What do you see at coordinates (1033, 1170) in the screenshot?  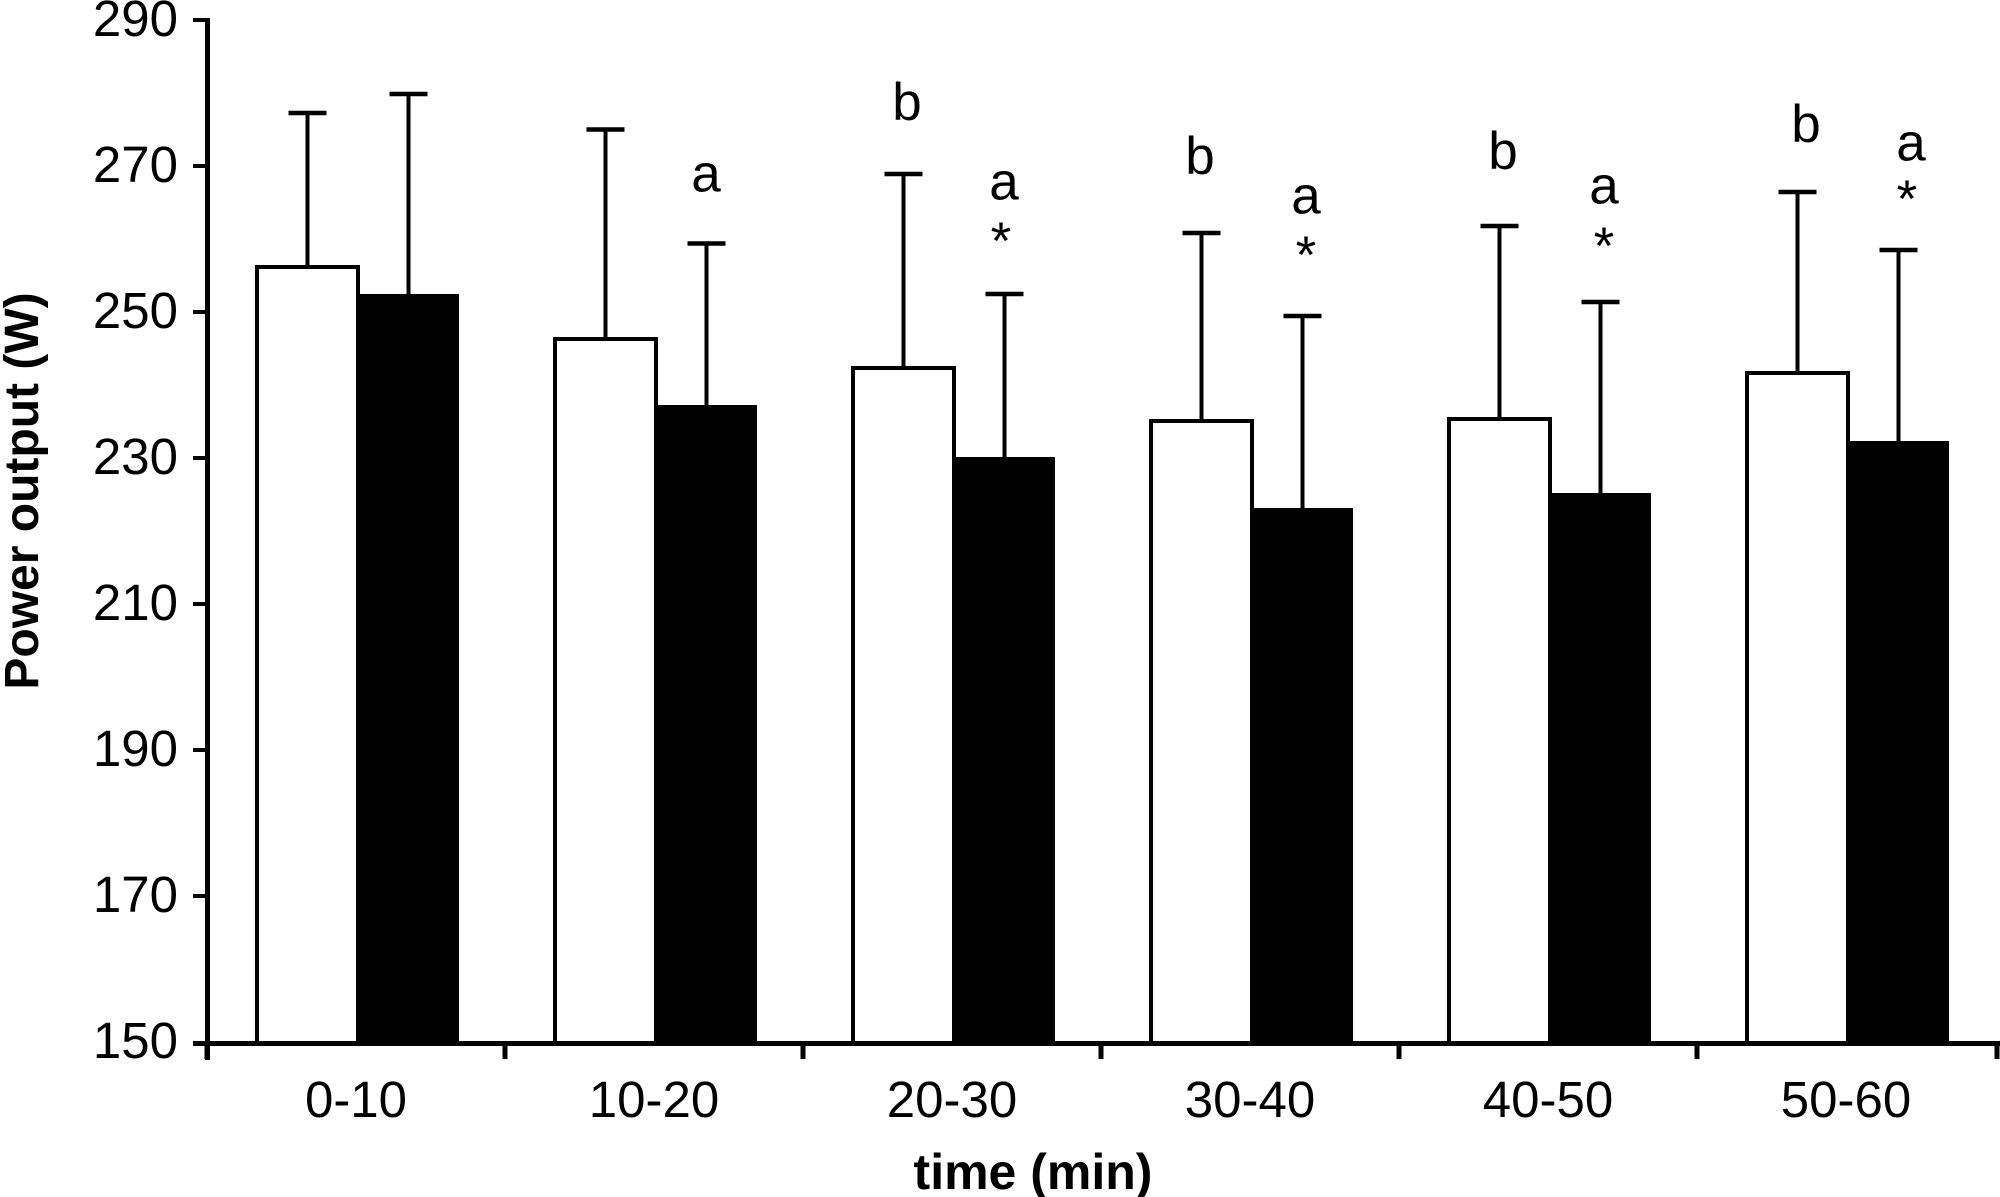 I see `svg-text: time (min)` at bounding box center [1033, 1170].